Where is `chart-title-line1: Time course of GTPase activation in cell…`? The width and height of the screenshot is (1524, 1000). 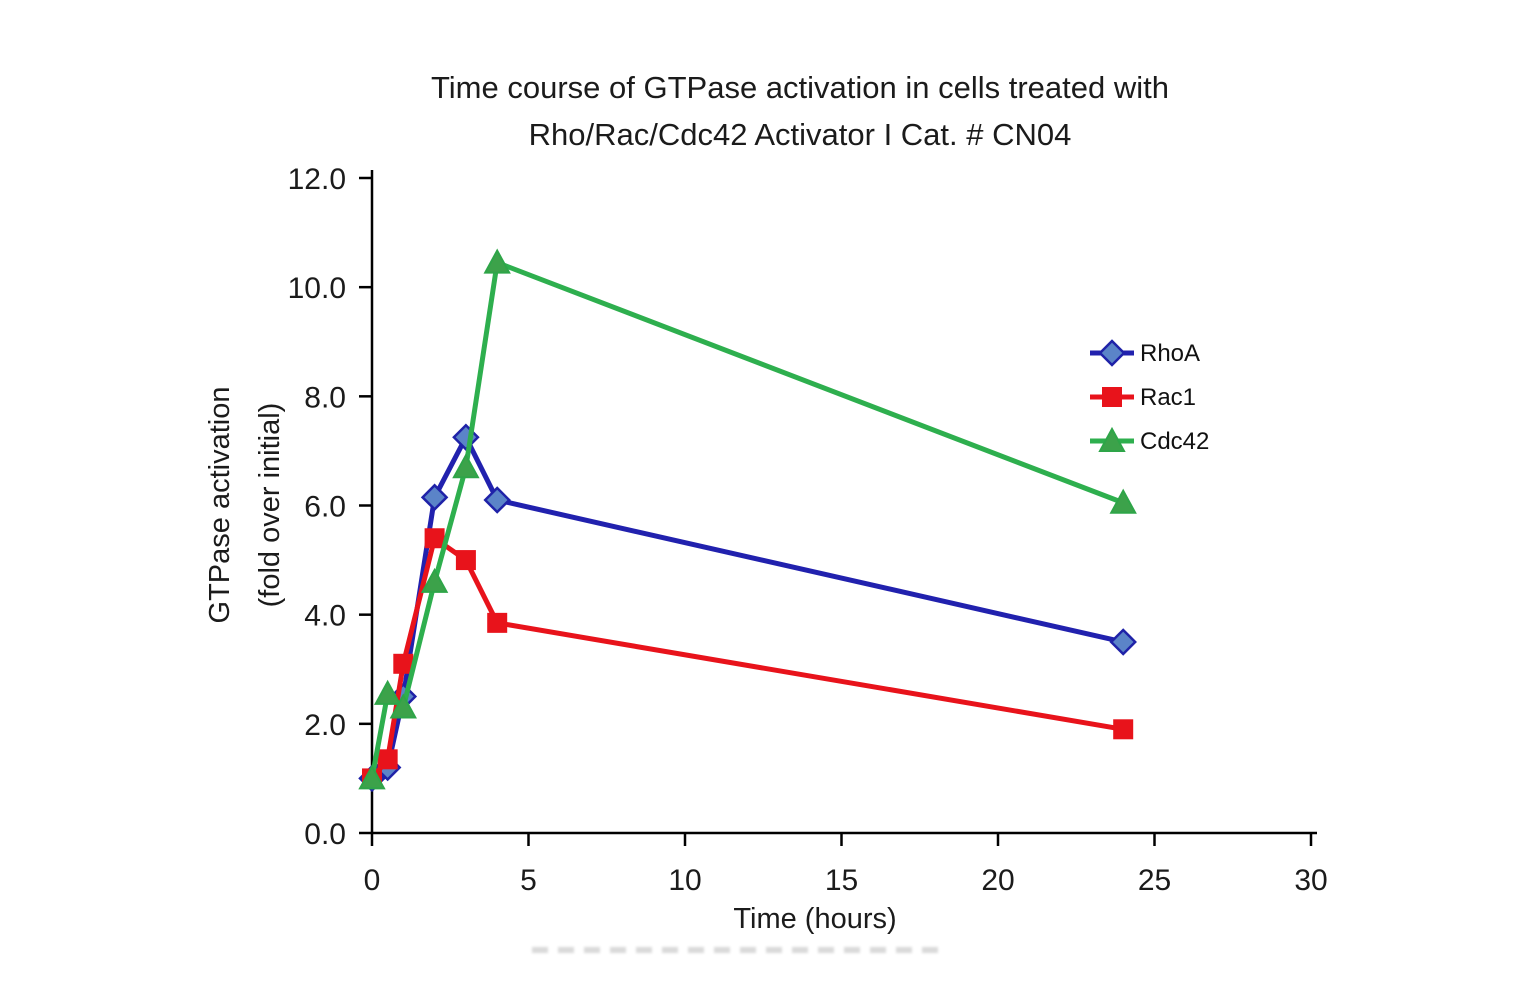 chart-title-line1: Time course of GTPase activation in cell… is located at coordinates (800, 87).